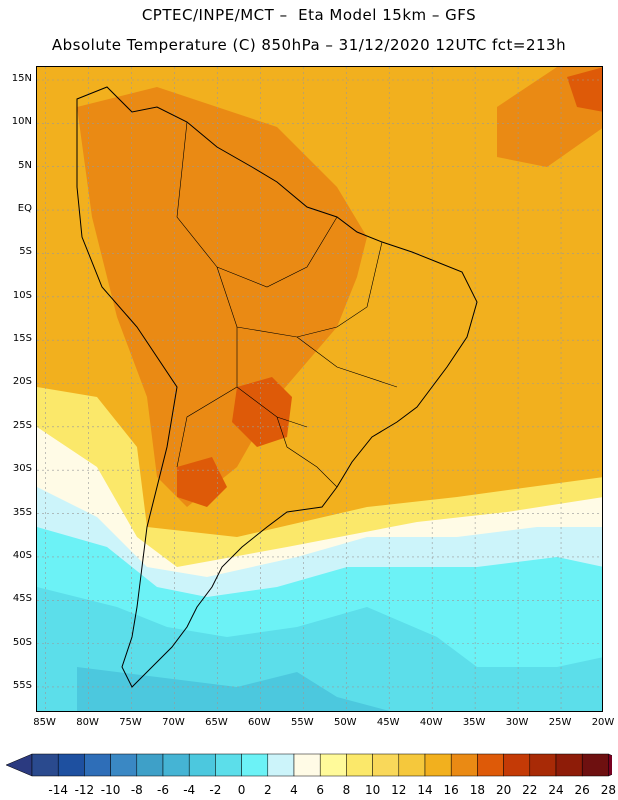 This screenshot has height=800, width=618. Describe the element at coordinates (346, 790) in the screenshot. I see `colorbar-label: 8` at that location.